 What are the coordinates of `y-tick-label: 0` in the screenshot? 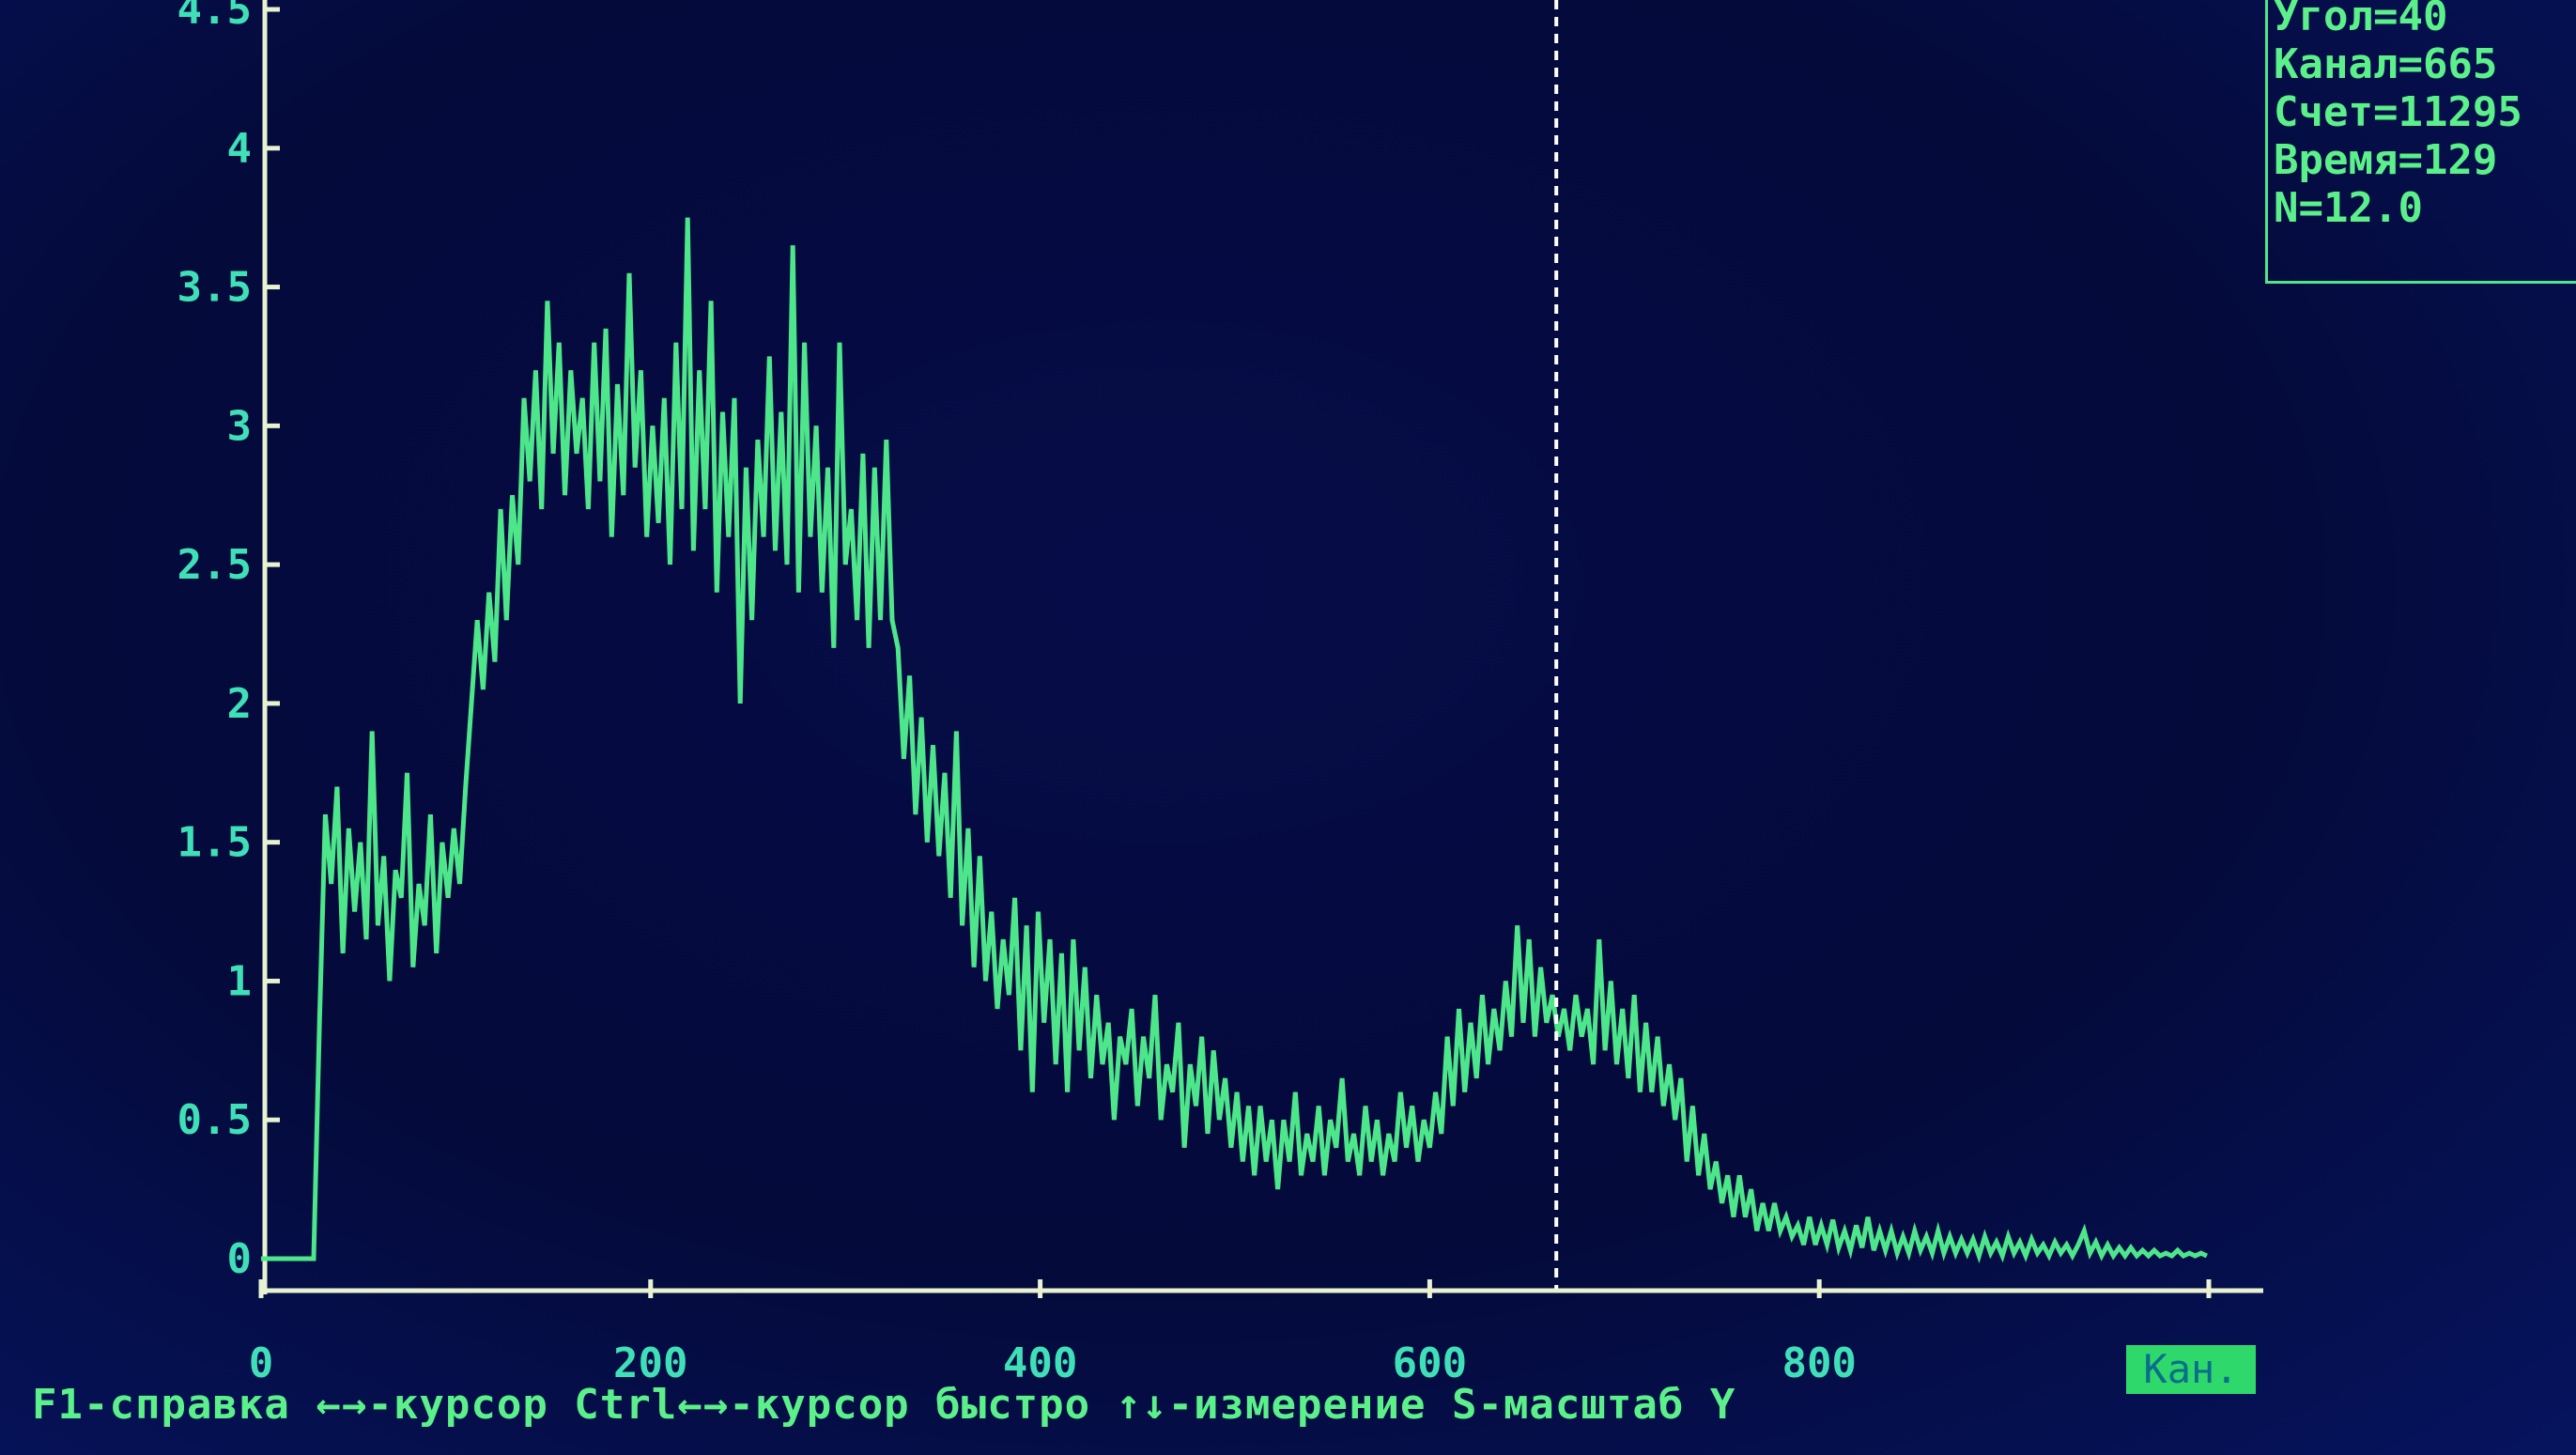 It's located at (240, 1259).